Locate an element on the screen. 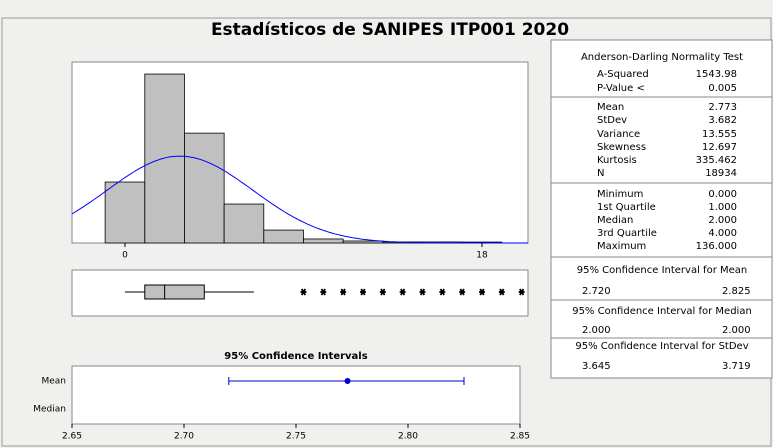 This screenshot has width=773, height=448. stat-value: 1.000 is located at coordinates (722, 207).